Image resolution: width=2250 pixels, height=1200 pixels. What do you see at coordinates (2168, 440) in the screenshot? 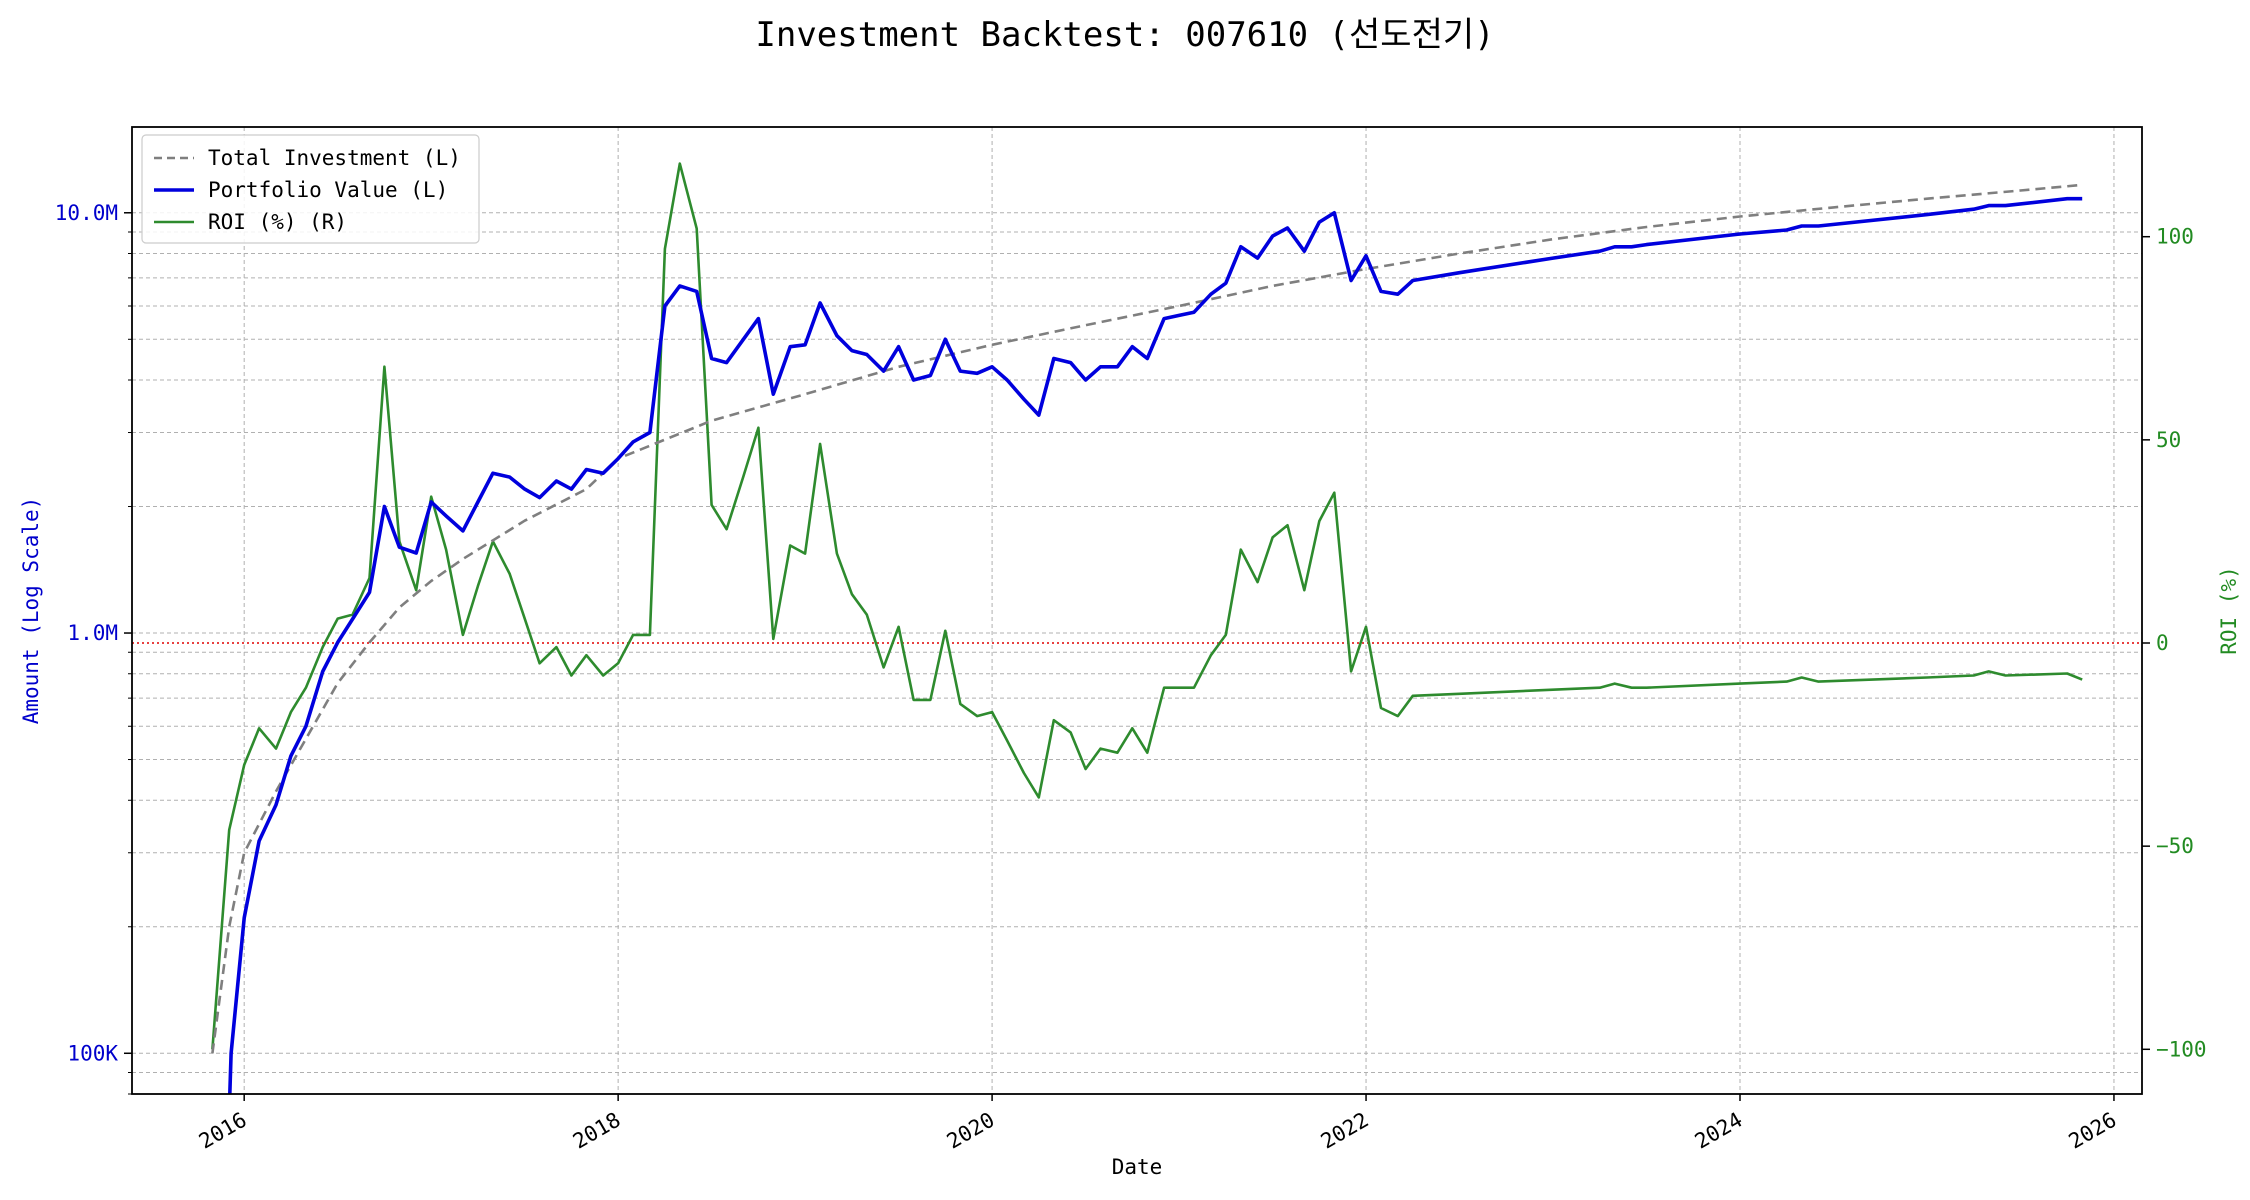
I see `right-tick-label: 50` at bounding box center [2168, 440].